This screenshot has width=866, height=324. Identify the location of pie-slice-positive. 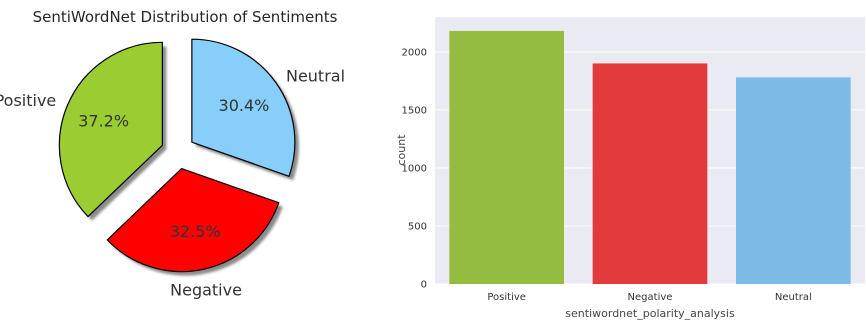
(110, 129).